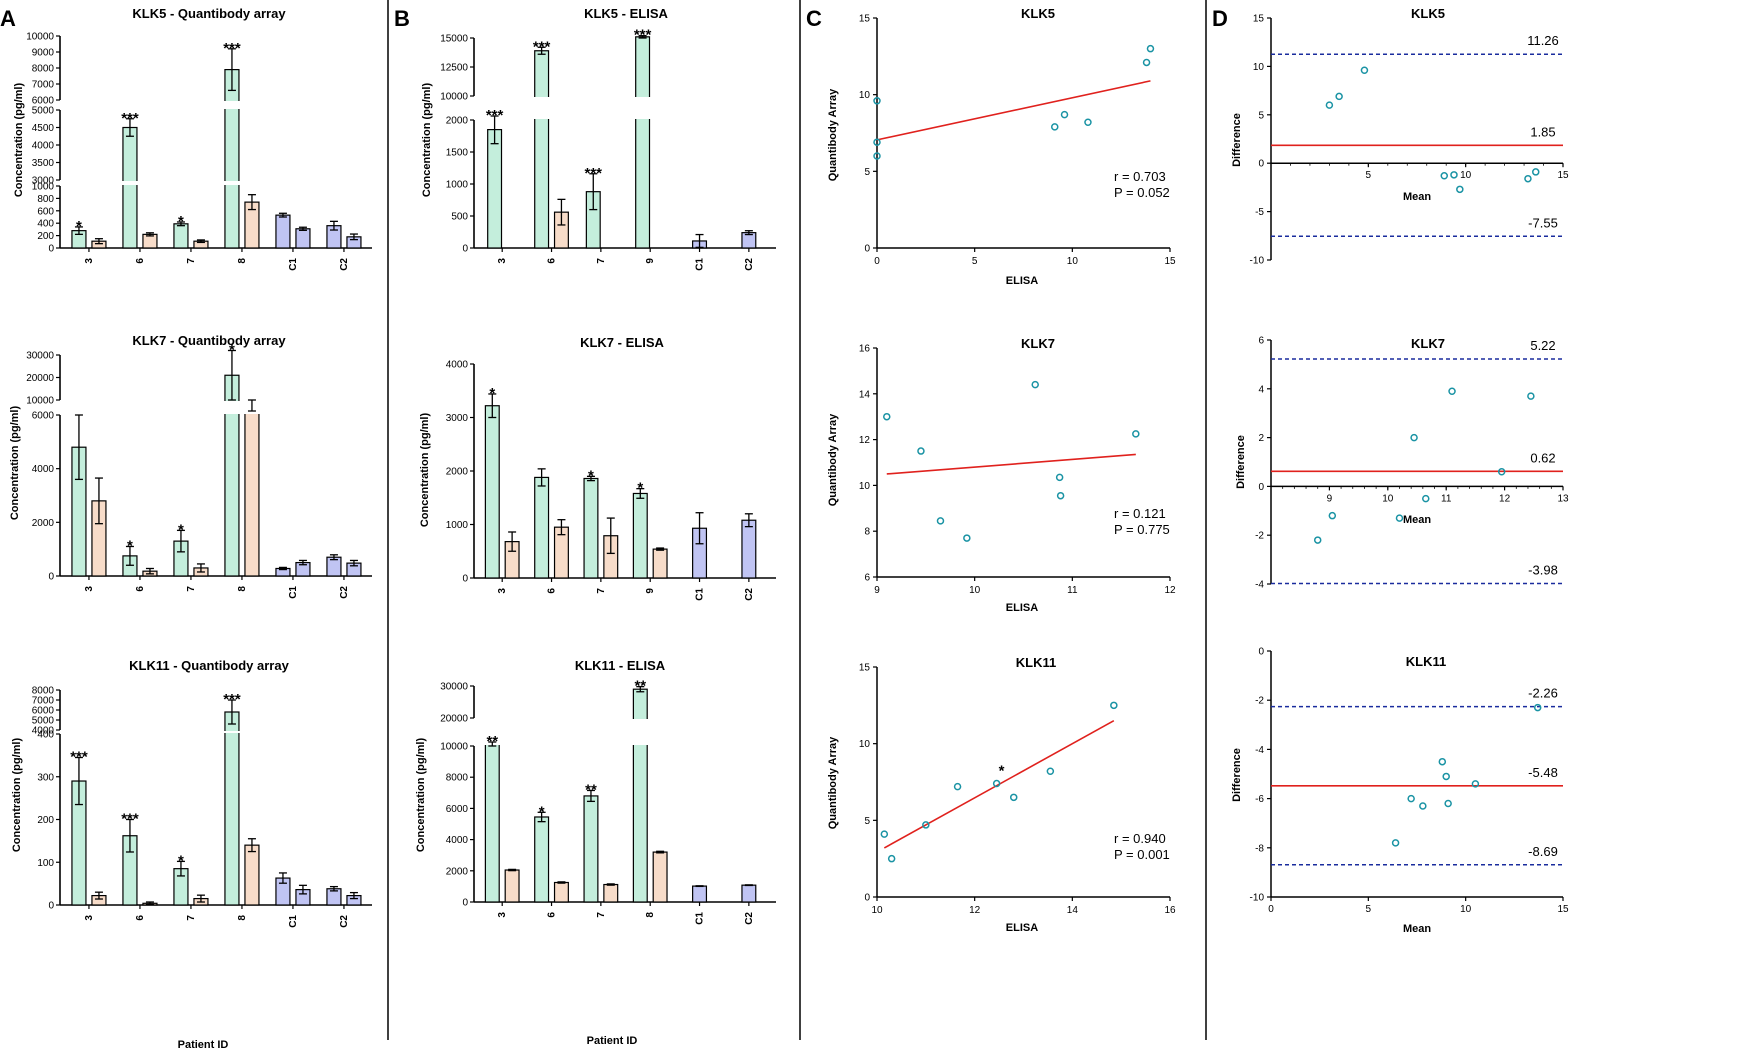  What do you see at coordinates (612, 1041) in the screenshot?
I see `x-axis-label-b: Patient ID` at bounding box center [612, 1041].